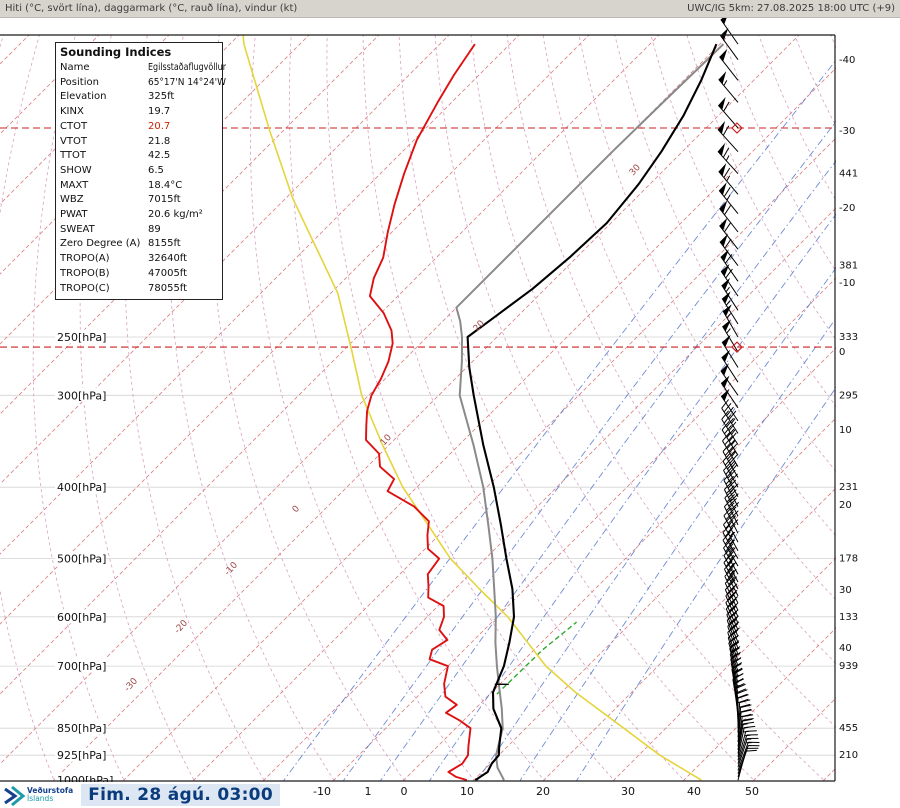 The image size is (900, 808). I want to click on indices-row: Zero Degree (A) 8155ft, so click(139, 244).